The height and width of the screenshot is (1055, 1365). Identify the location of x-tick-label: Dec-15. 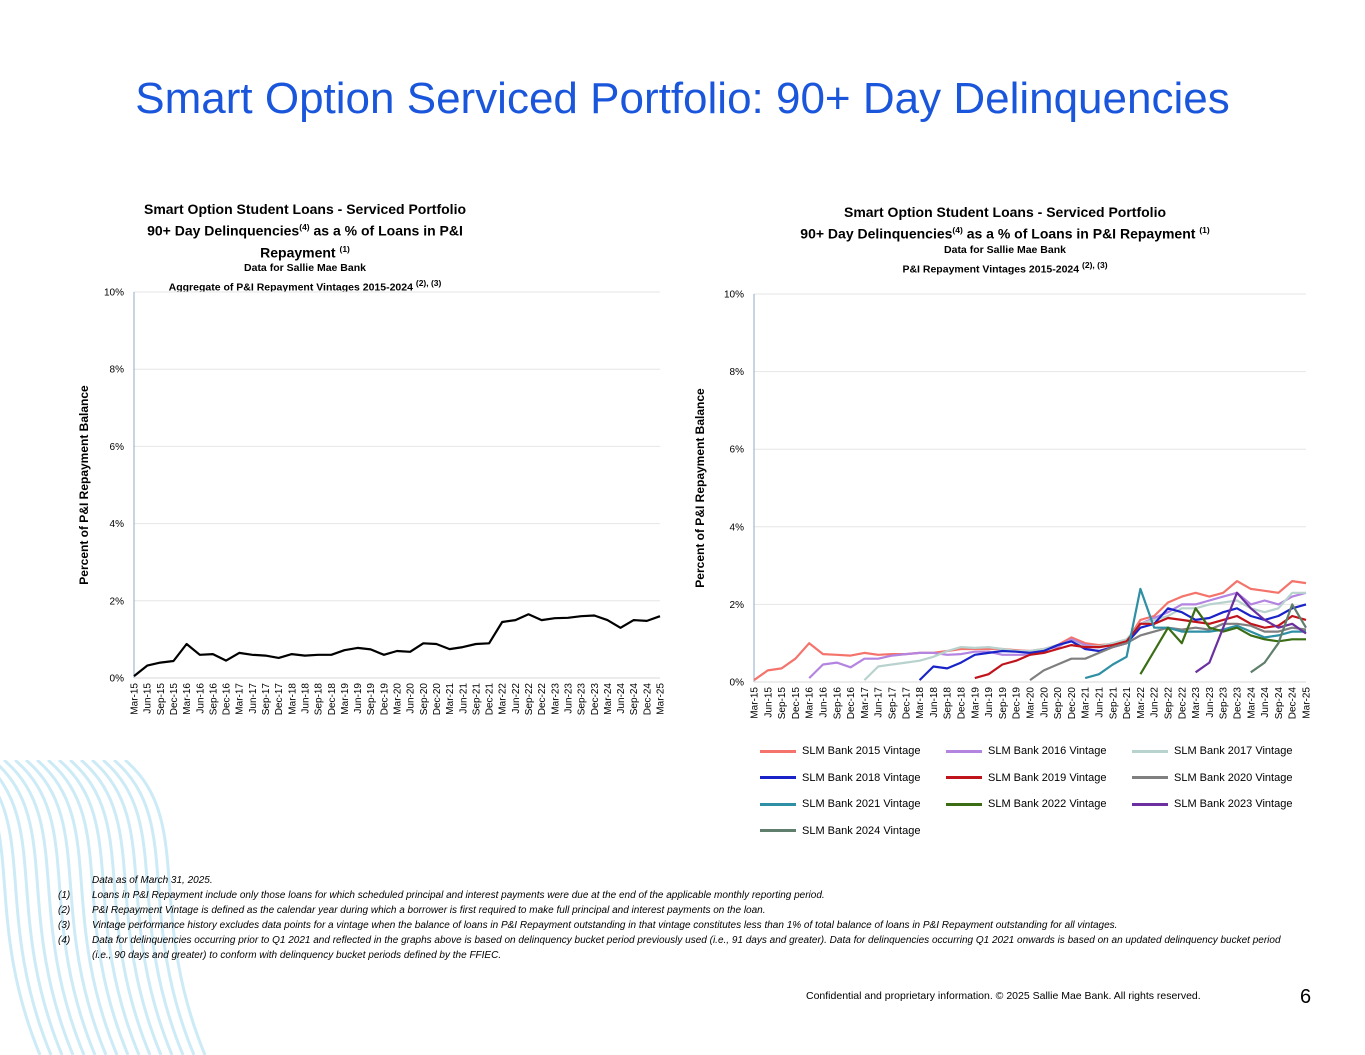
(174, 699).